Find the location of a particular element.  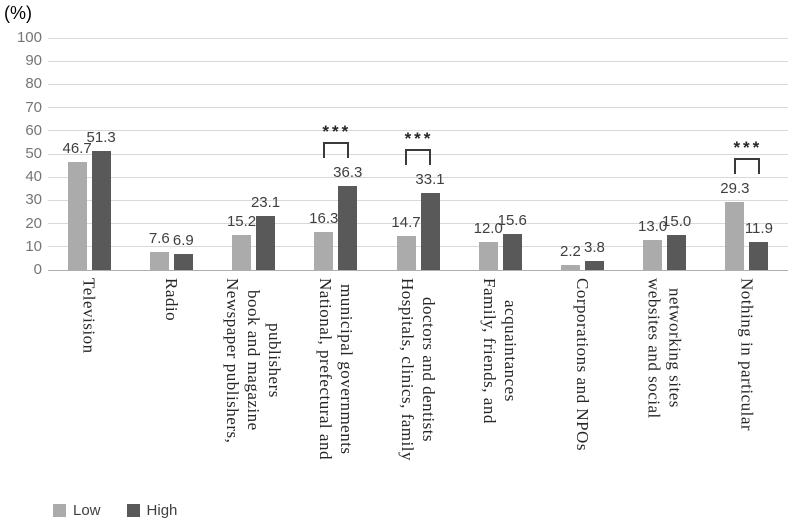

value-label-high: 51.3 is located at coordinates (101, 137).